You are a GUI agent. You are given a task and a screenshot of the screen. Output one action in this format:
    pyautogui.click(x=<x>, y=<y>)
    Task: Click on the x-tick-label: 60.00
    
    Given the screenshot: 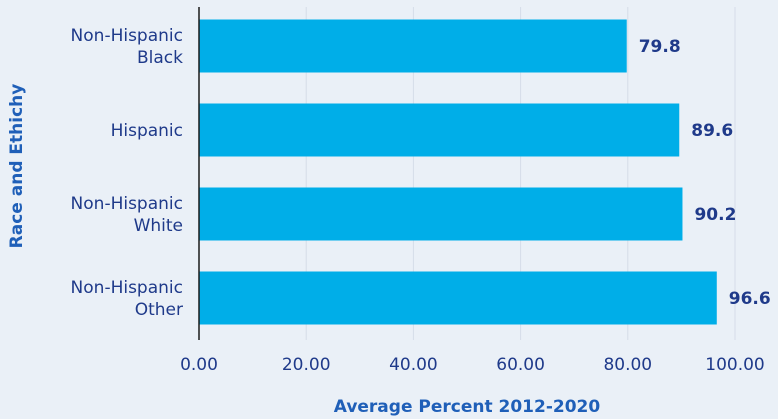 What is the action you would take?
    pyautogui.click(x=520, y=365)
    